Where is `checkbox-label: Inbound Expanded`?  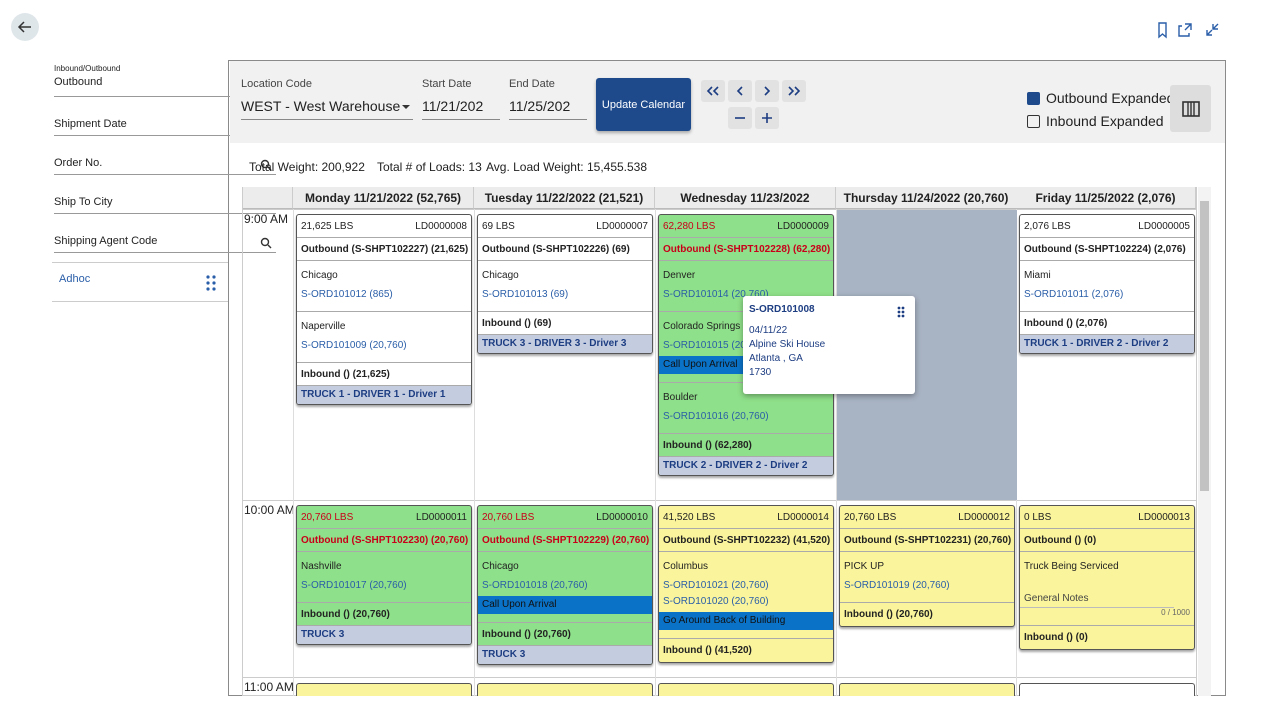
checkbox-label: Inbound Expanded is located at coordinates (1105, 121).